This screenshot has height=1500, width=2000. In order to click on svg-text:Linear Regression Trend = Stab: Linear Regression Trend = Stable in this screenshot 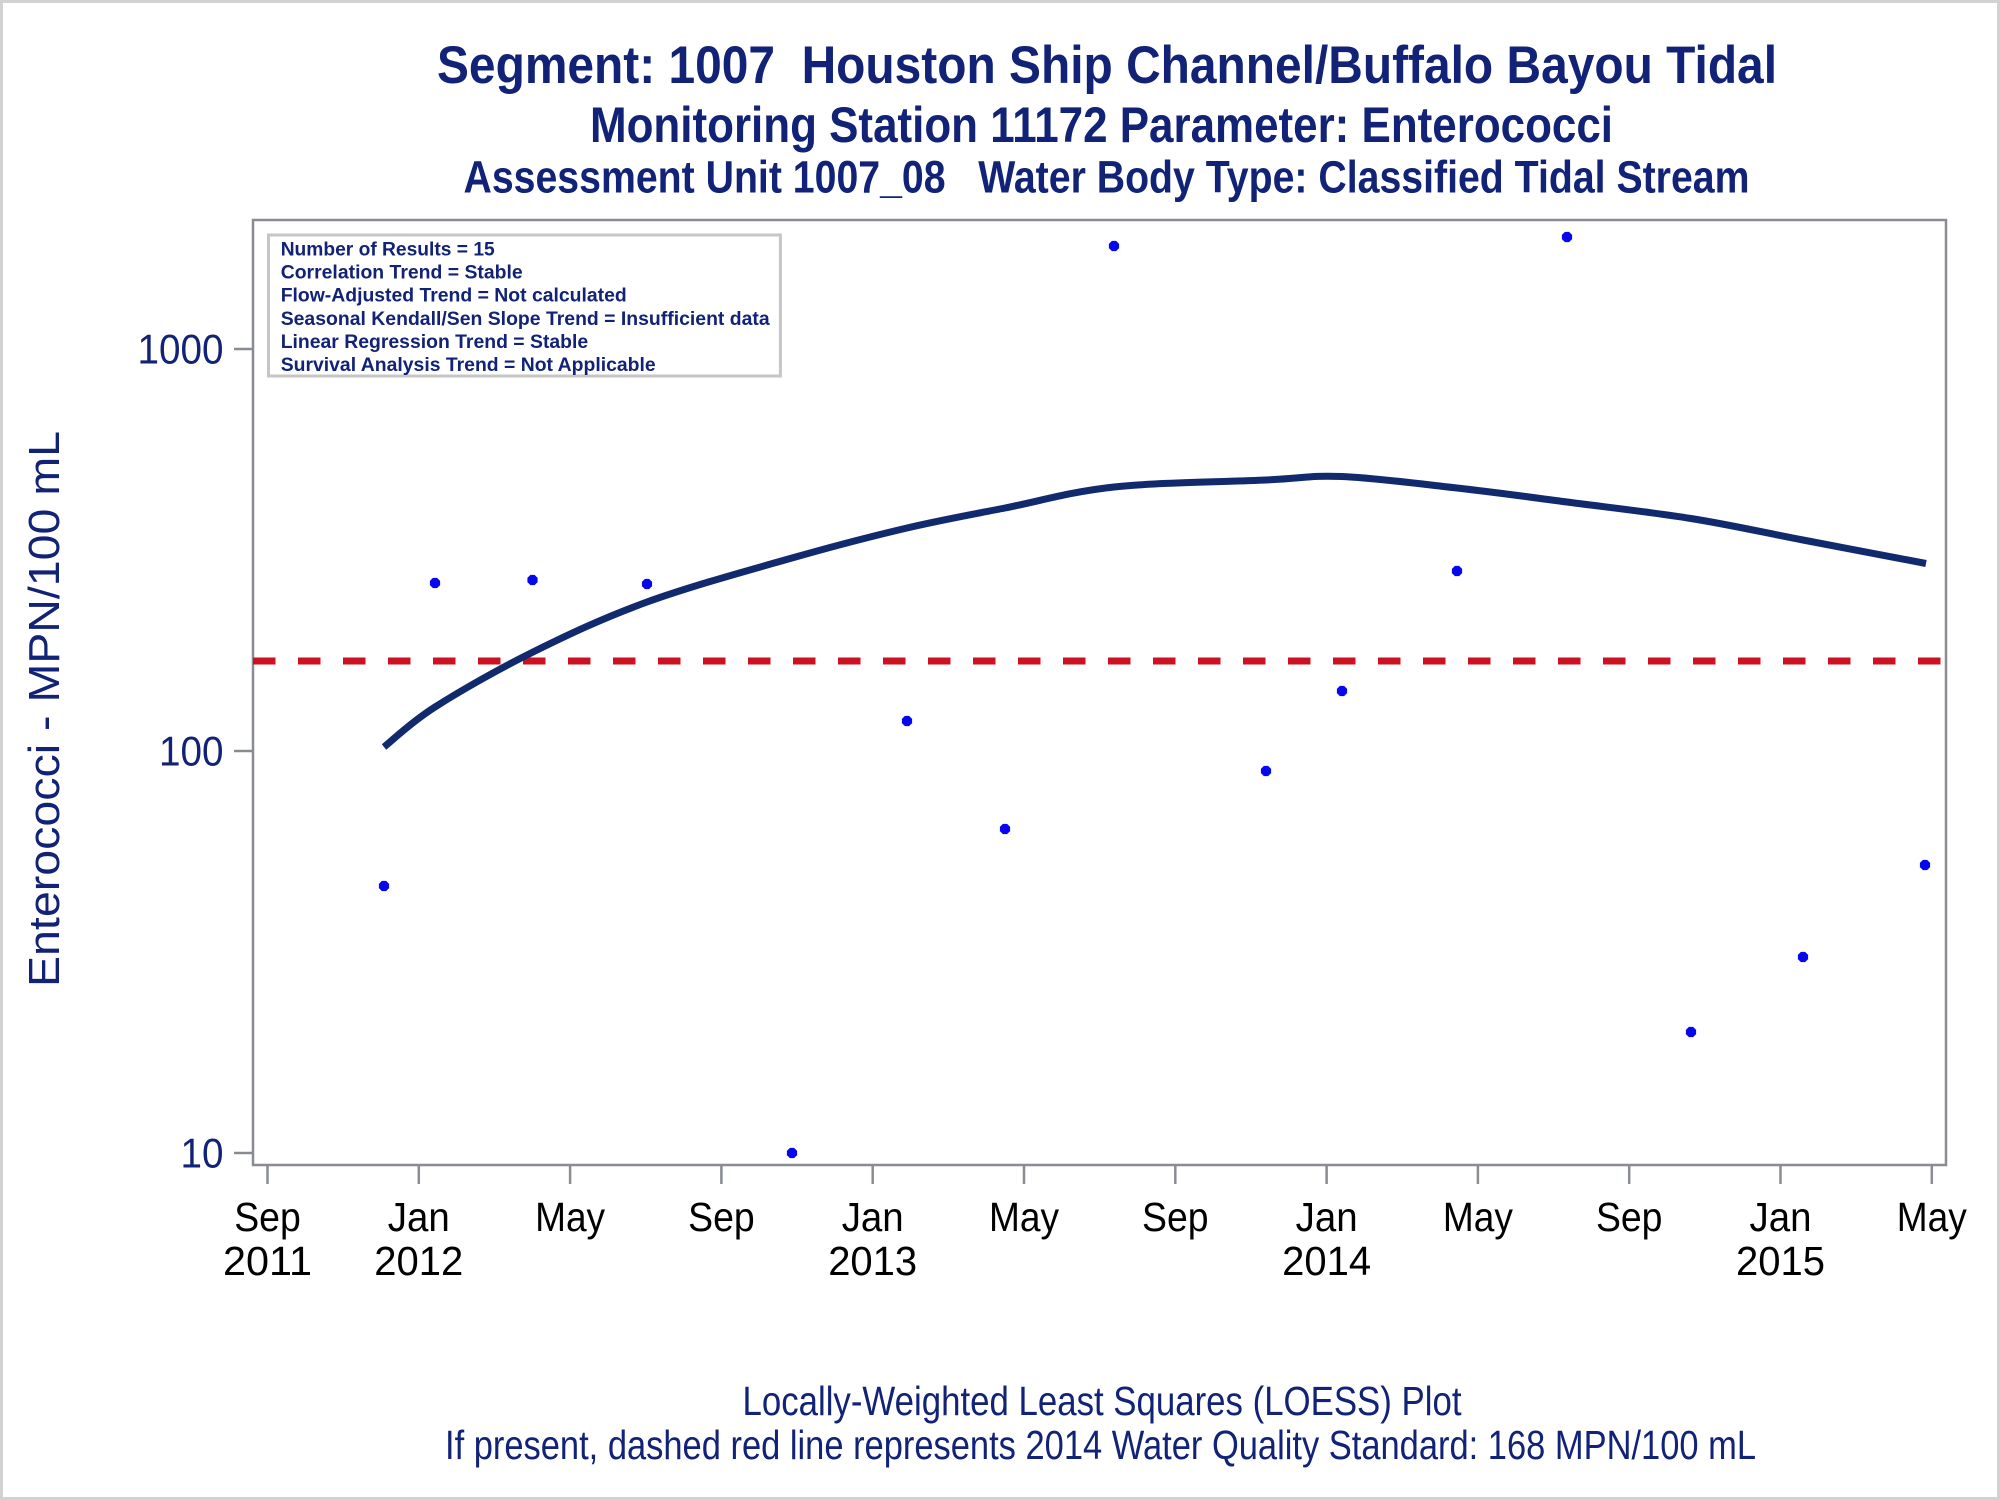, I will do `click(435, 342)`.